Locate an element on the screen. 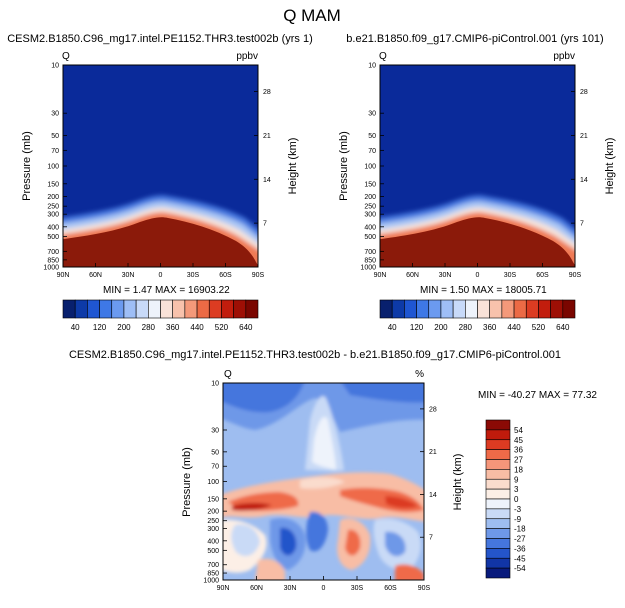  panel-a-height-tick-label: 28 is located at coordinates (267, 92).